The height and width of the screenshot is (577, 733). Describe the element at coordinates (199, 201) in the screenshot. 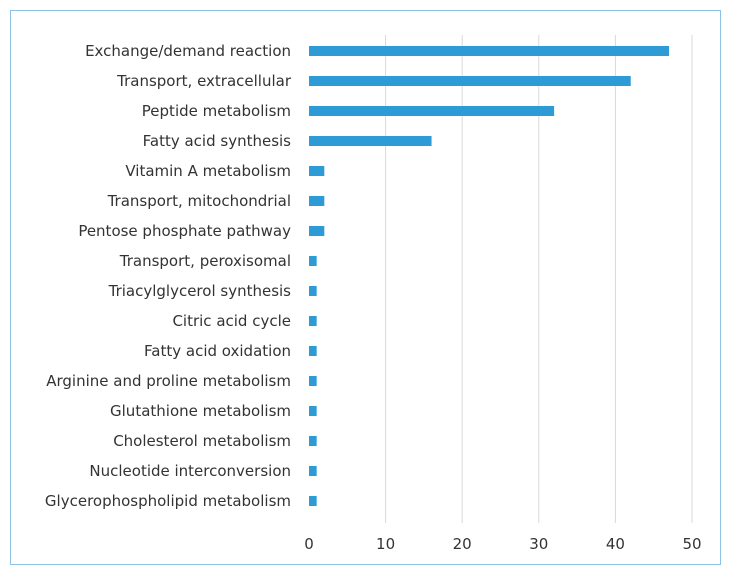

I see `category-label: Transport, mitochondrial` at that location.